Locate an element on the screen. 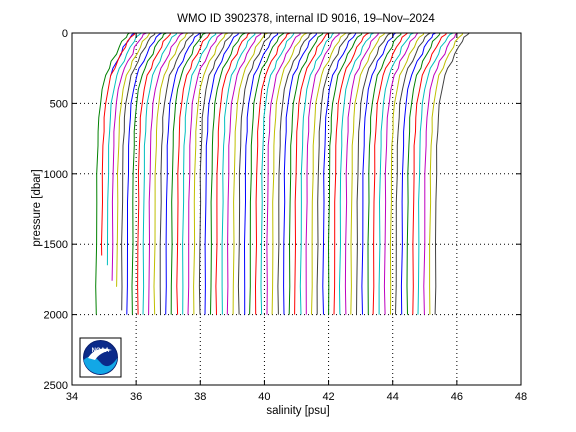  x-tick-label: 48 is located at coordinates (521, 397).